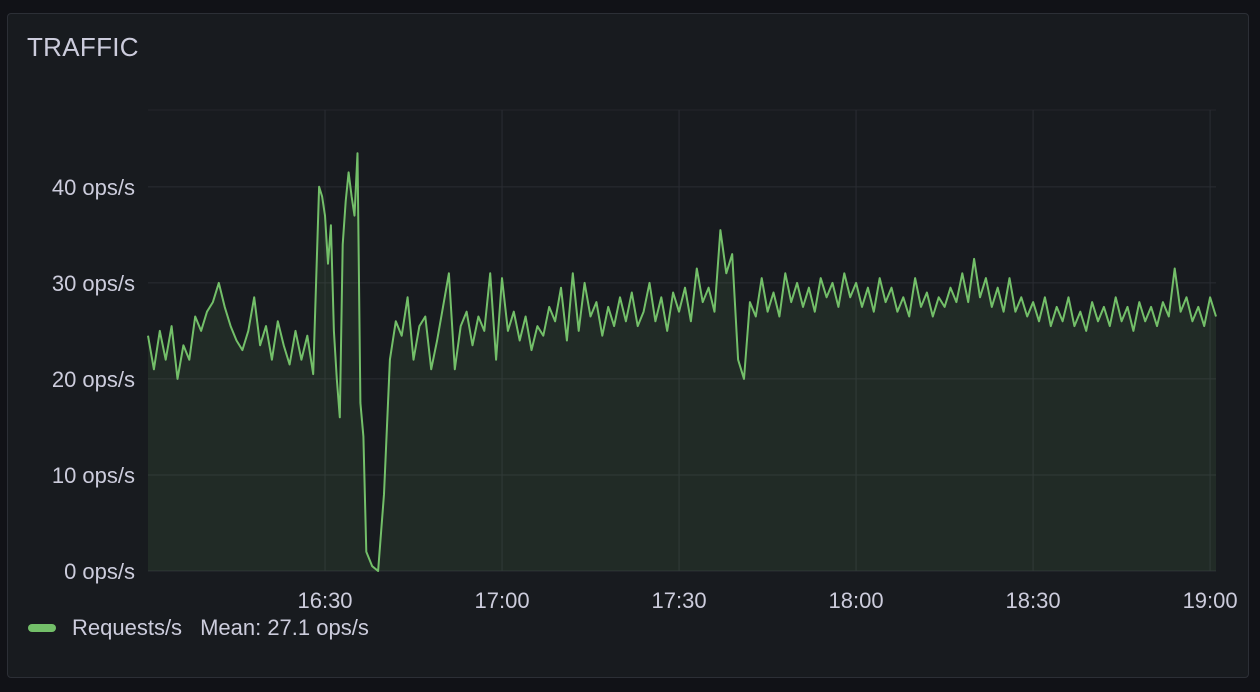 Image resolution: width=1260 pixels, height=692 pixels. What do you see at coordinates (324, 600) in the screenshot?
I see `x-tick-label: 16:30` at bounding box center [324, 600].